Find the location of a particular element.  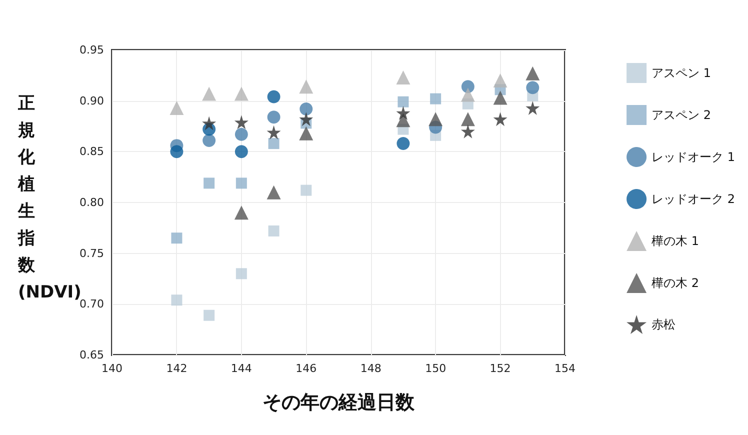

legend-label: 樺の木 2 is located at coordinates (676, 283).